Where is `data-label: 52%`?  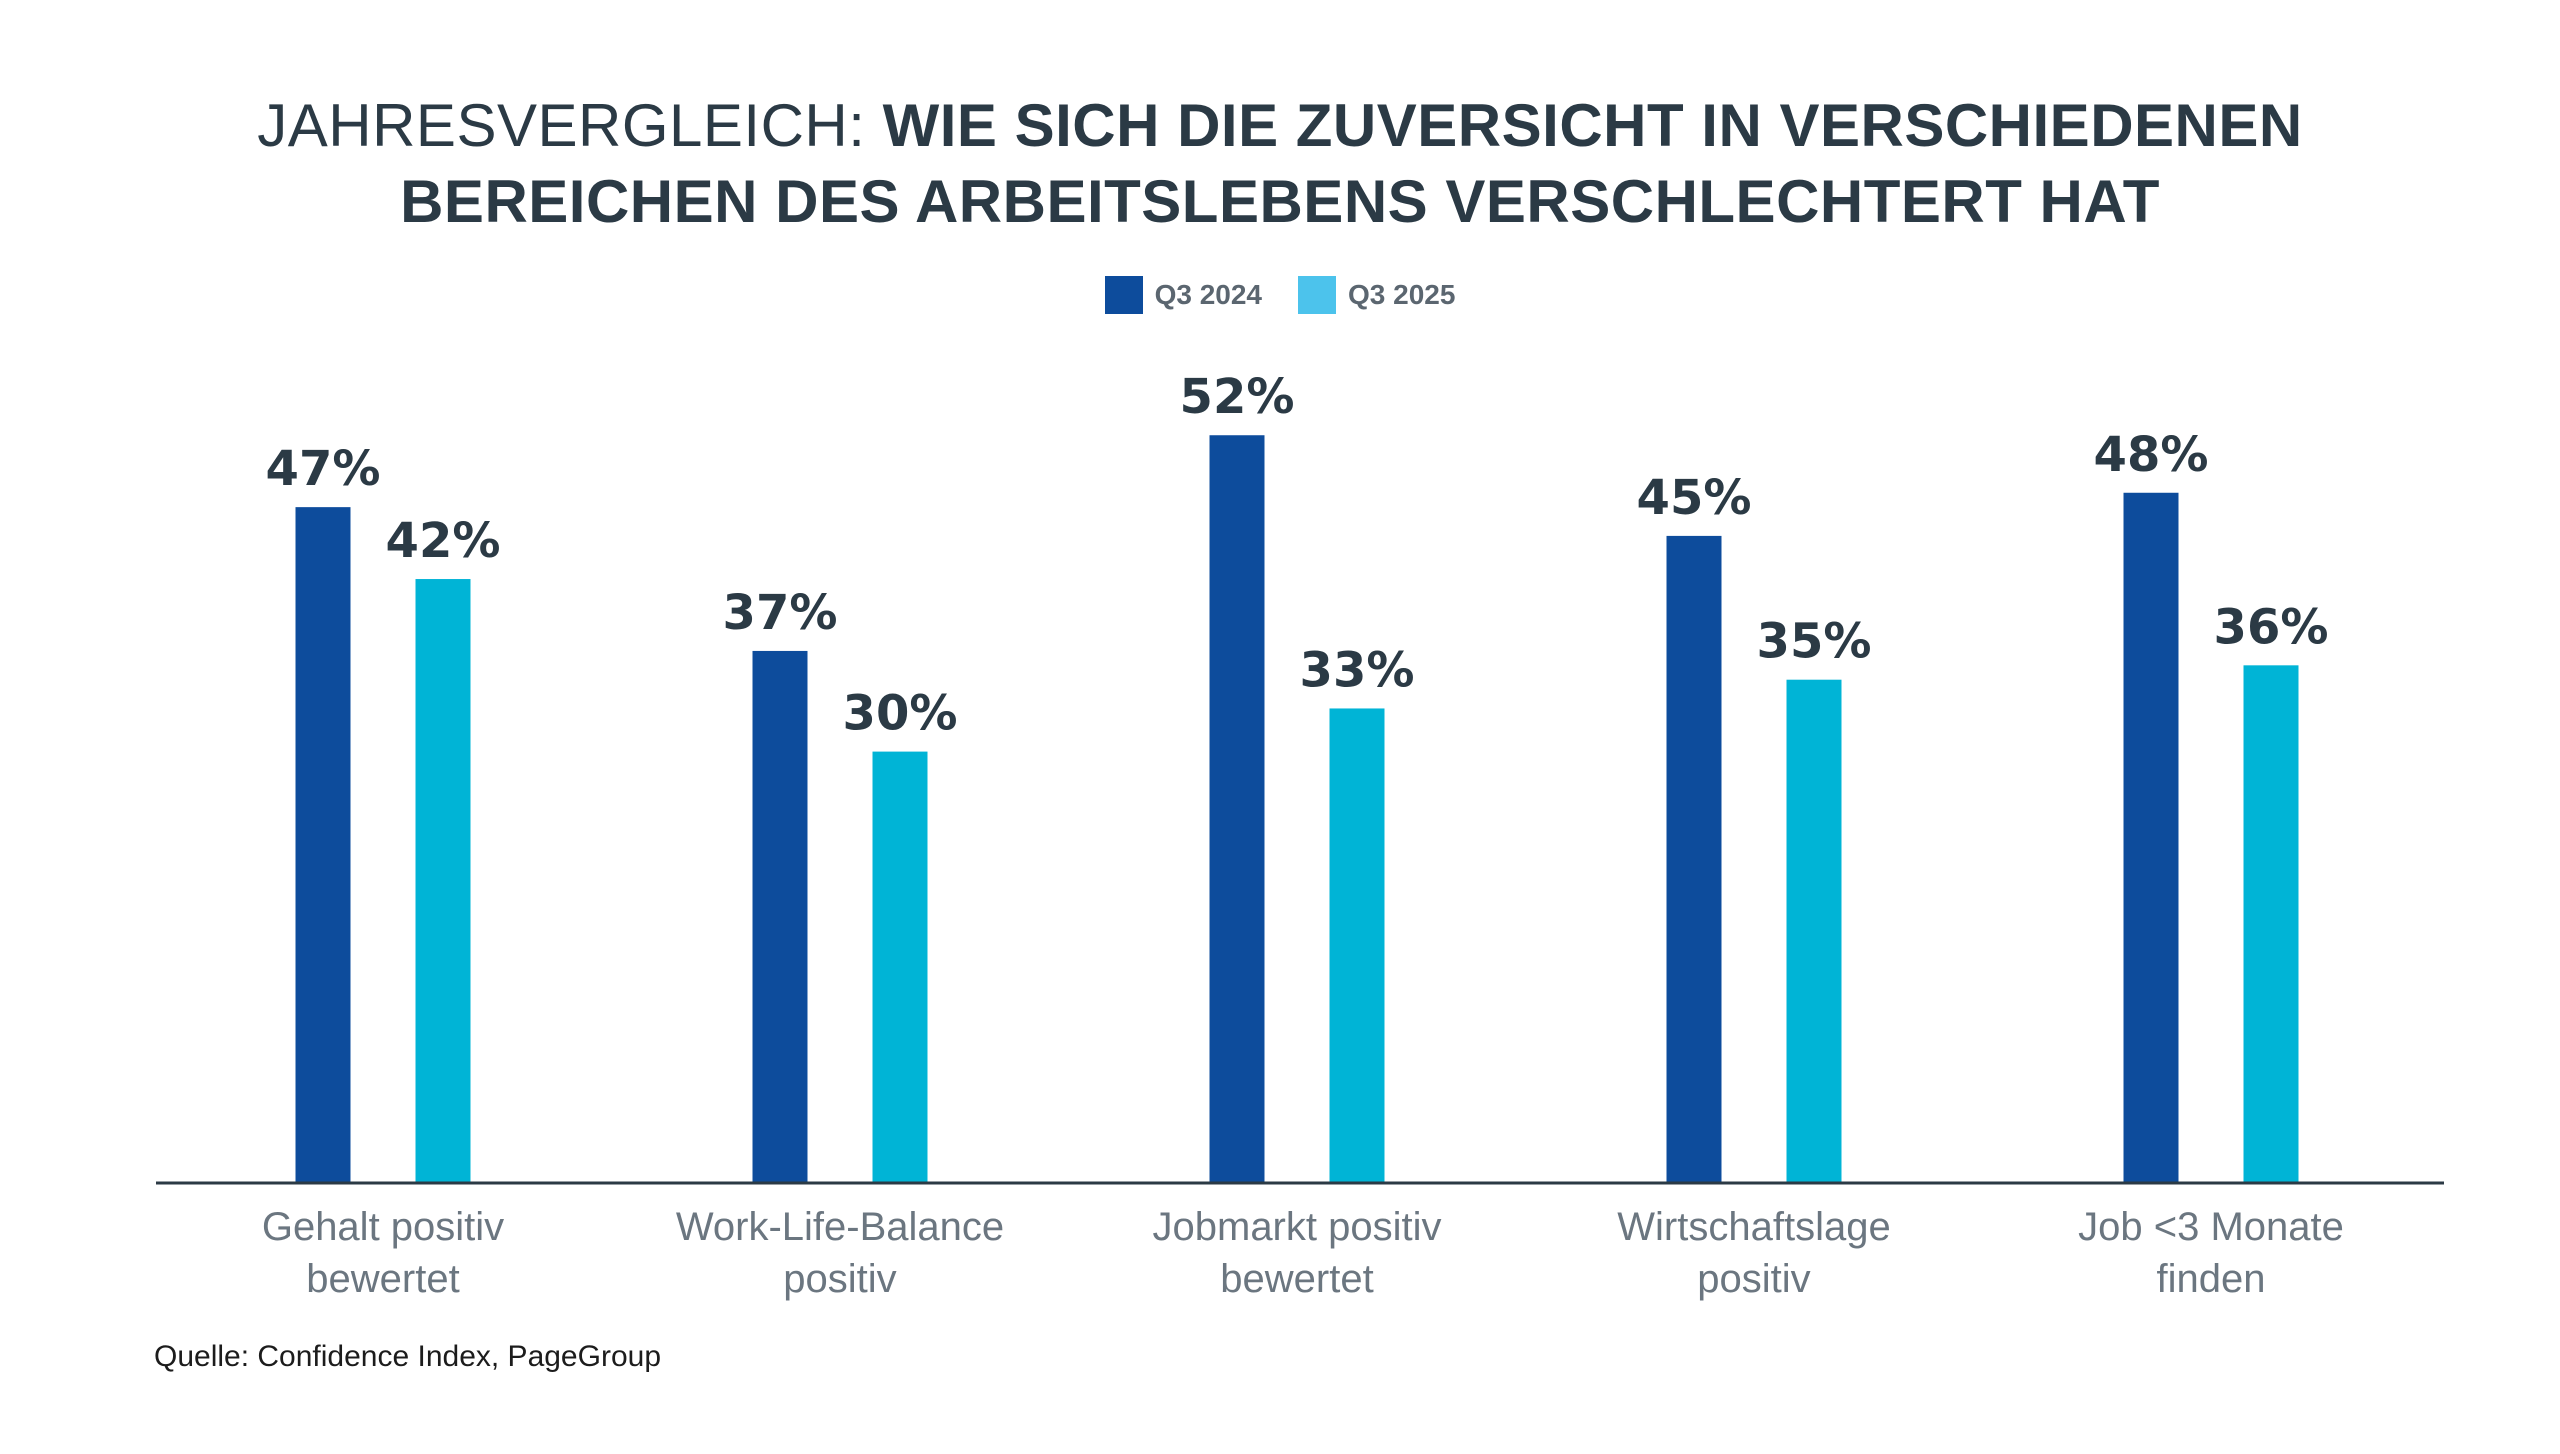
data-label: 52% is located at coordinates (1237, 397).